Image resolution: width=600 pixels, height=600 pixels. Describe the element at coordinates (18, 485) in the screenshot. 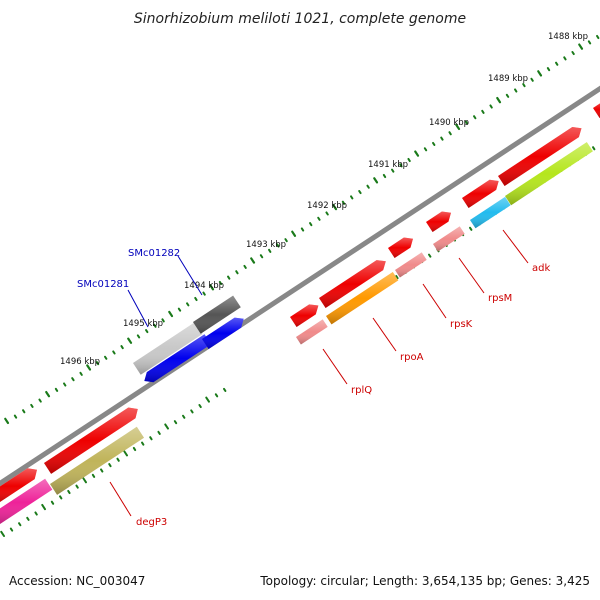

I see `degp3-neighbor-cds-shading` at that location.